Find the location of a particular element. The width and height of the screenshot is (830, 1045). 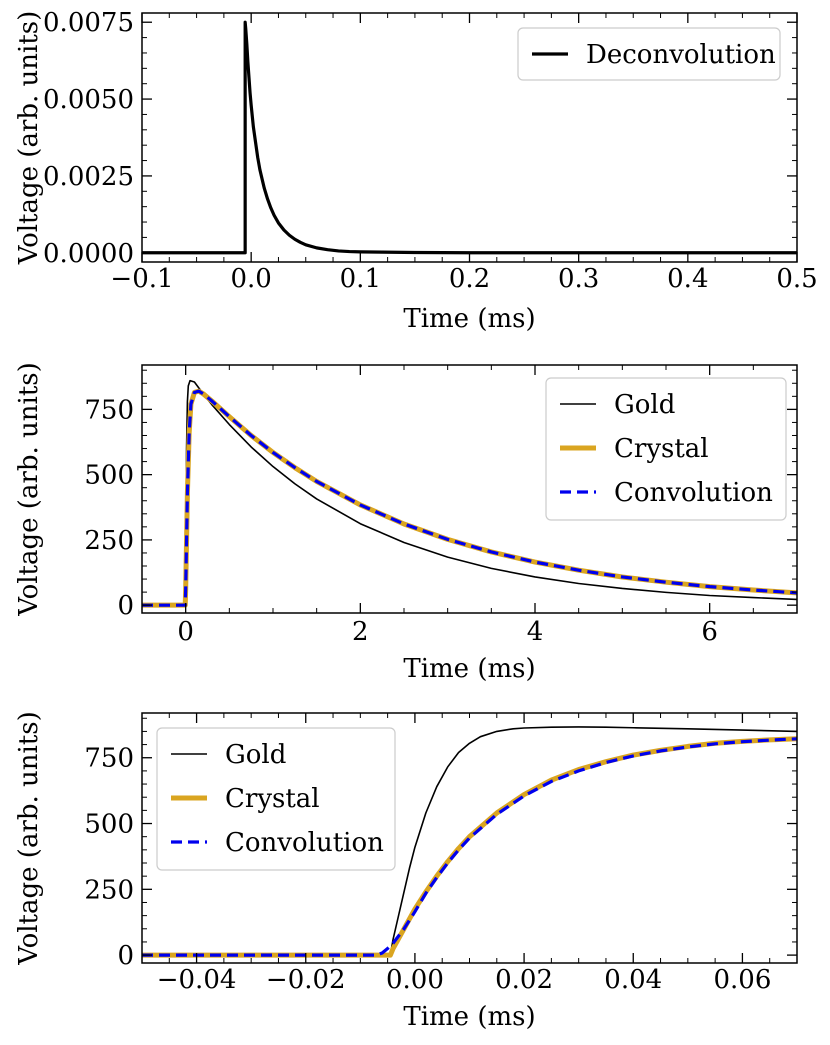

y-tick-label: 0.0050 is located at coordinates (88, 100).